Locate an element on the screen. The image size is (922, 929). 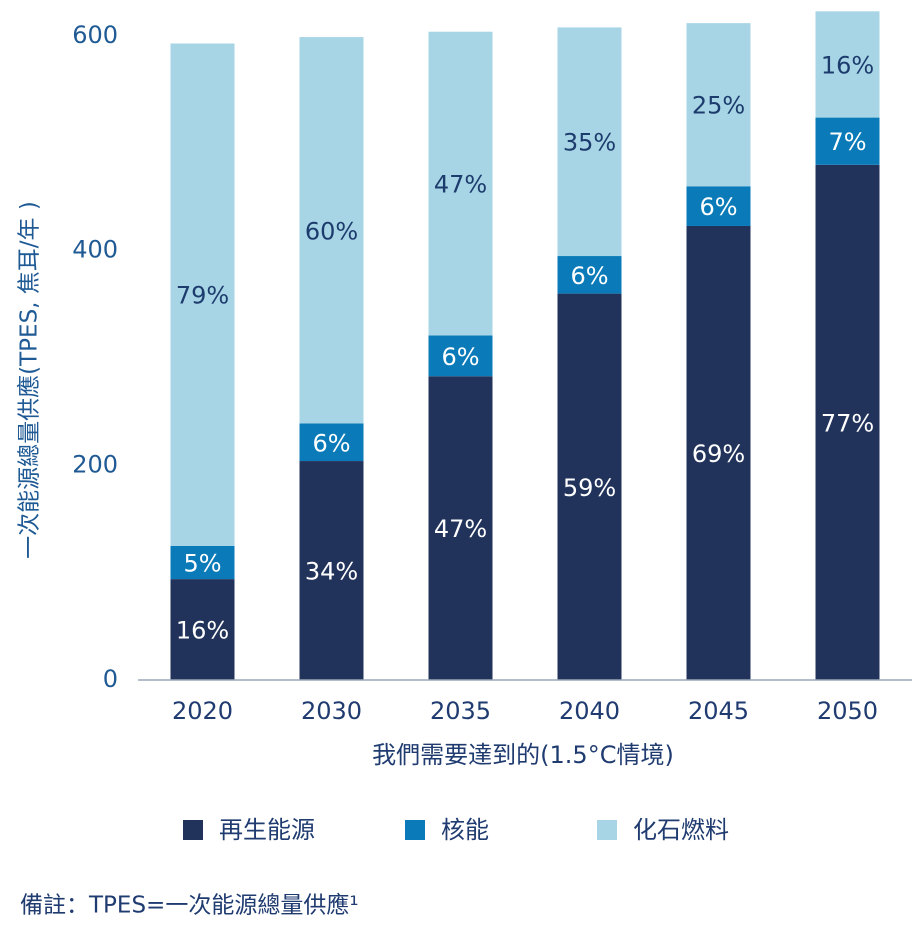
data-label: 7% is located at coordinates (847, 142).